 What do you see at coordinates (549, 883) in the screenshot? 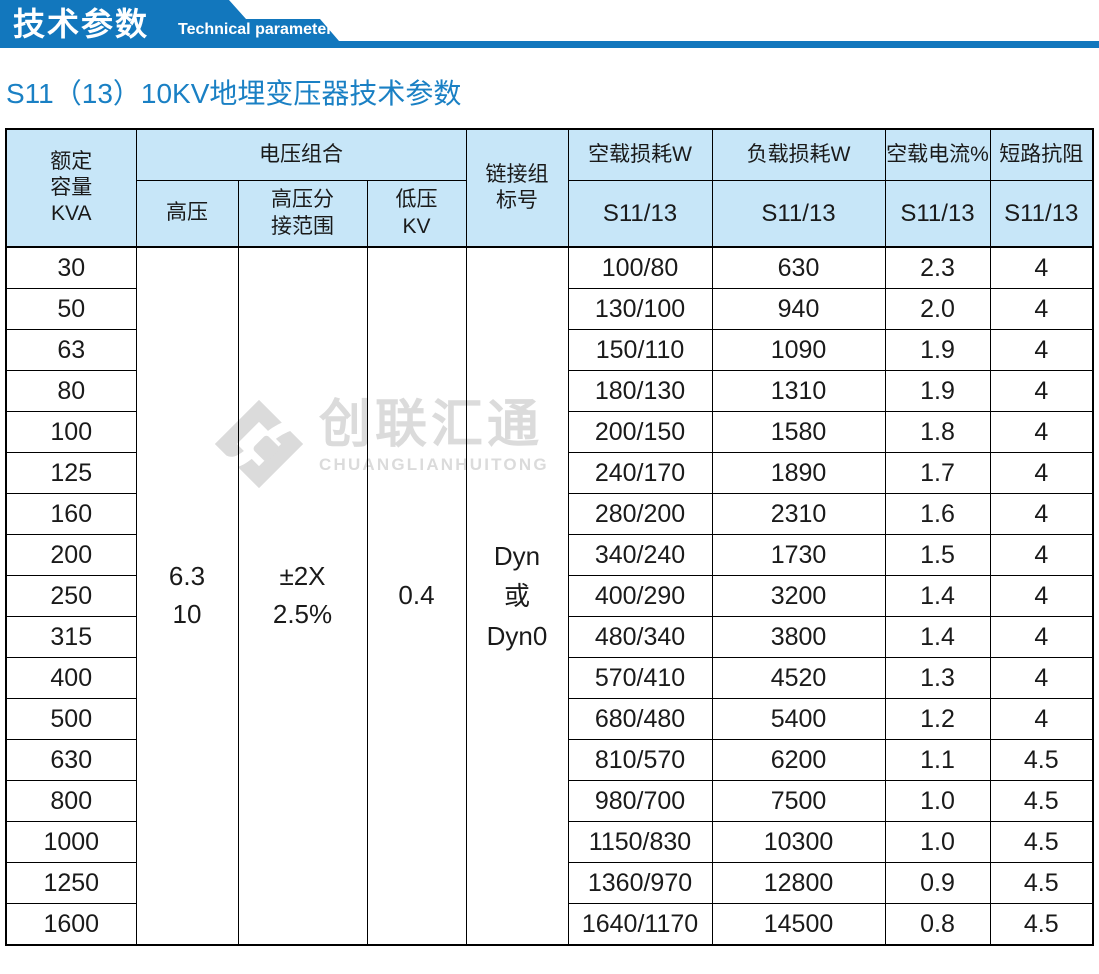
I see `table-row: 1250 1360/970 12800 0.9 4.5` at bounding box center [549, 883].